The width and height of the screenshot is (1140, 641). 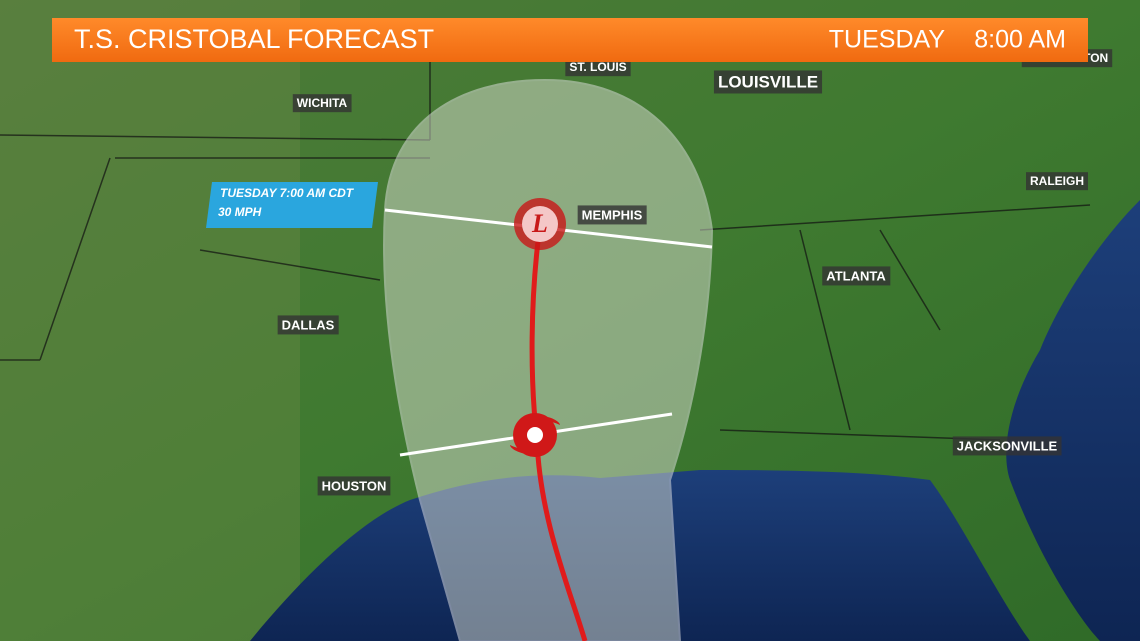 What do you see at coordinates (1020, 40) in the screenshot?
I see `header-time: 8:00 AM` at bounding box center [1020, 40].